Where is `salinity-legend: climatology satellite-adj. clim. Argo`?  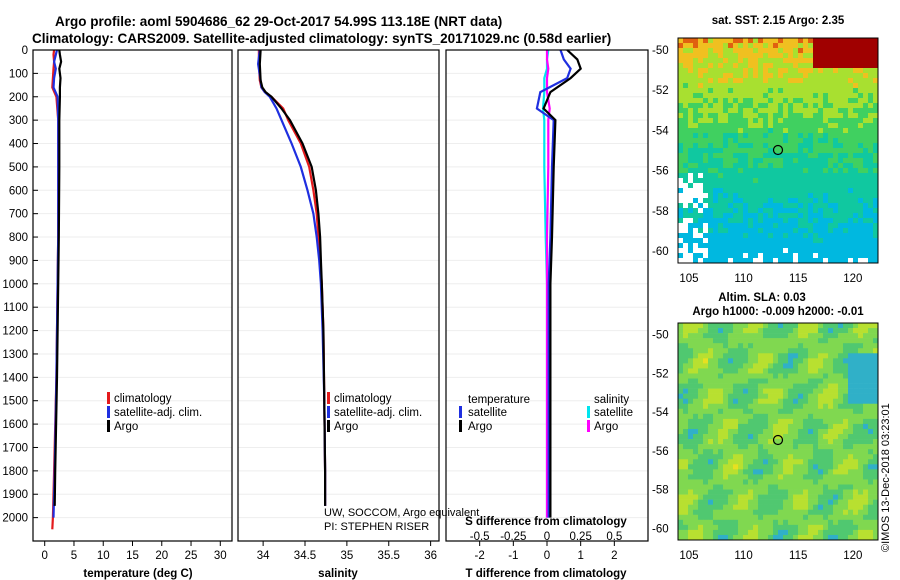
salinity-legend: climatology satellite-adj. clim. Argo is located at coordinates (374, 412).